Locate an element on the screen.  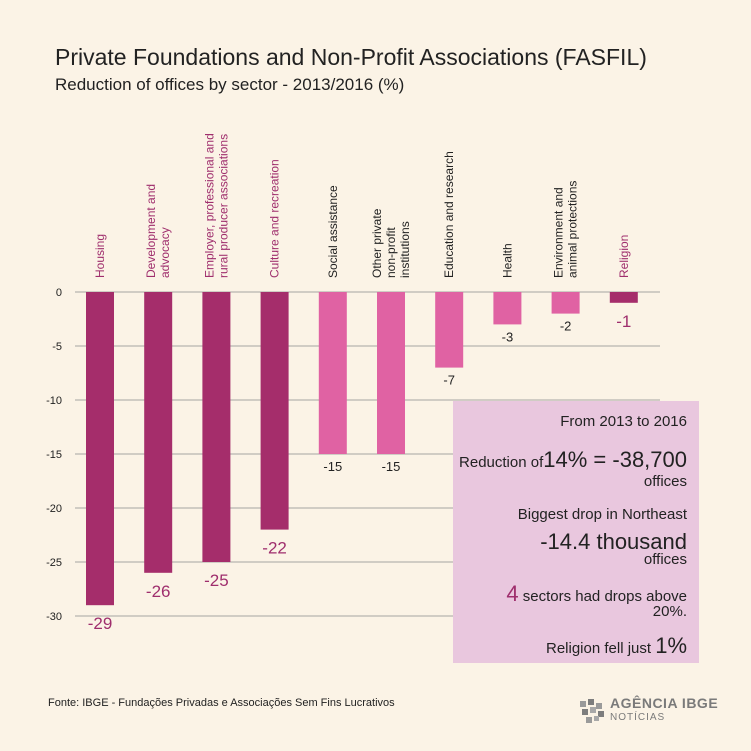
info-reduction-prefix: Reduction of is located at coordinates (501, 462).